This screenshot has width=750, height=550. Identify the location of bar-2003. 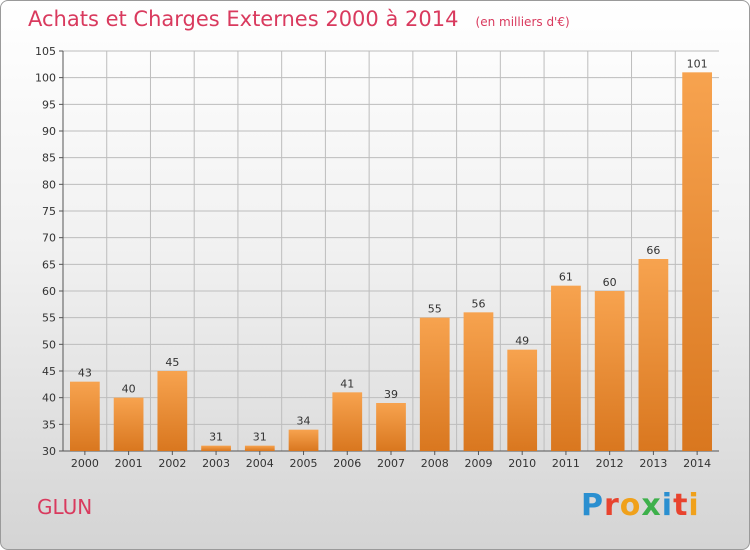
(216, 448).